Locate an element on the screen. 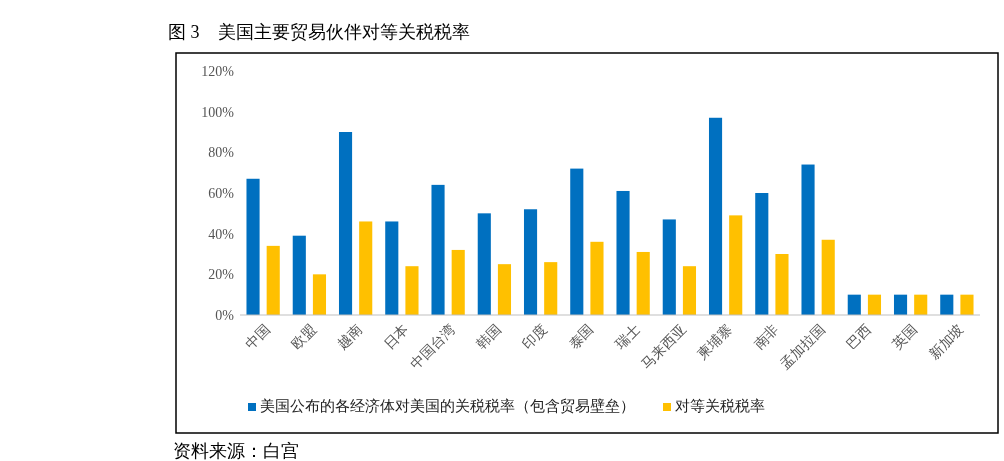  x-tick-label: 英国 is located at coordinates (905, 337).